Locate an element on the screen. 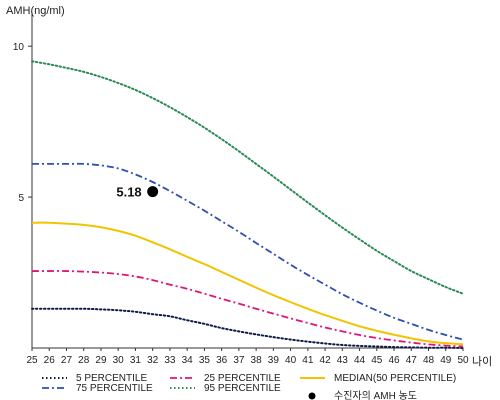  legend-label-75-percentile: 75 PERCENTILE is located at coordinates (114, 388).